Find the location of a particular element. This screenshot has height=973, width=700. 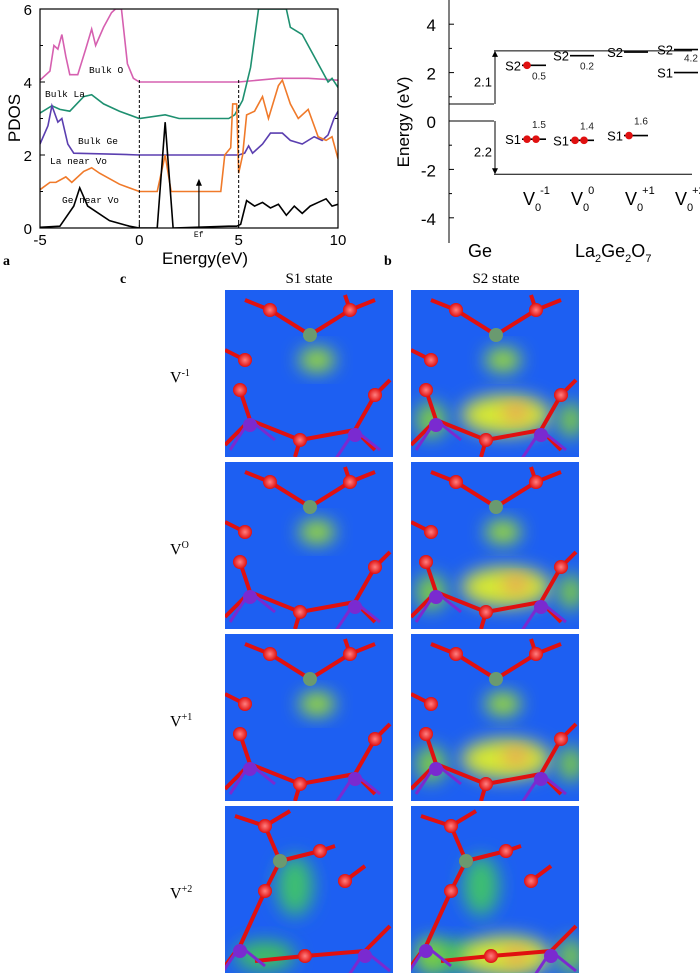

y-tick-label: 6 is located at coordinates (28, 10).